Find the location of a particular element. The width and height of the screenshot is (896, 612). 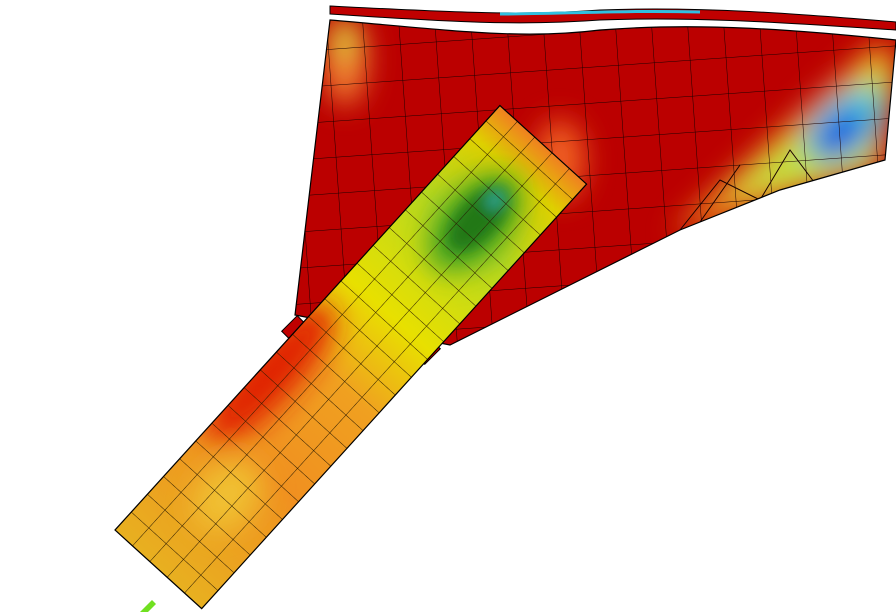

load-marker is located at coordinates (148, 606).